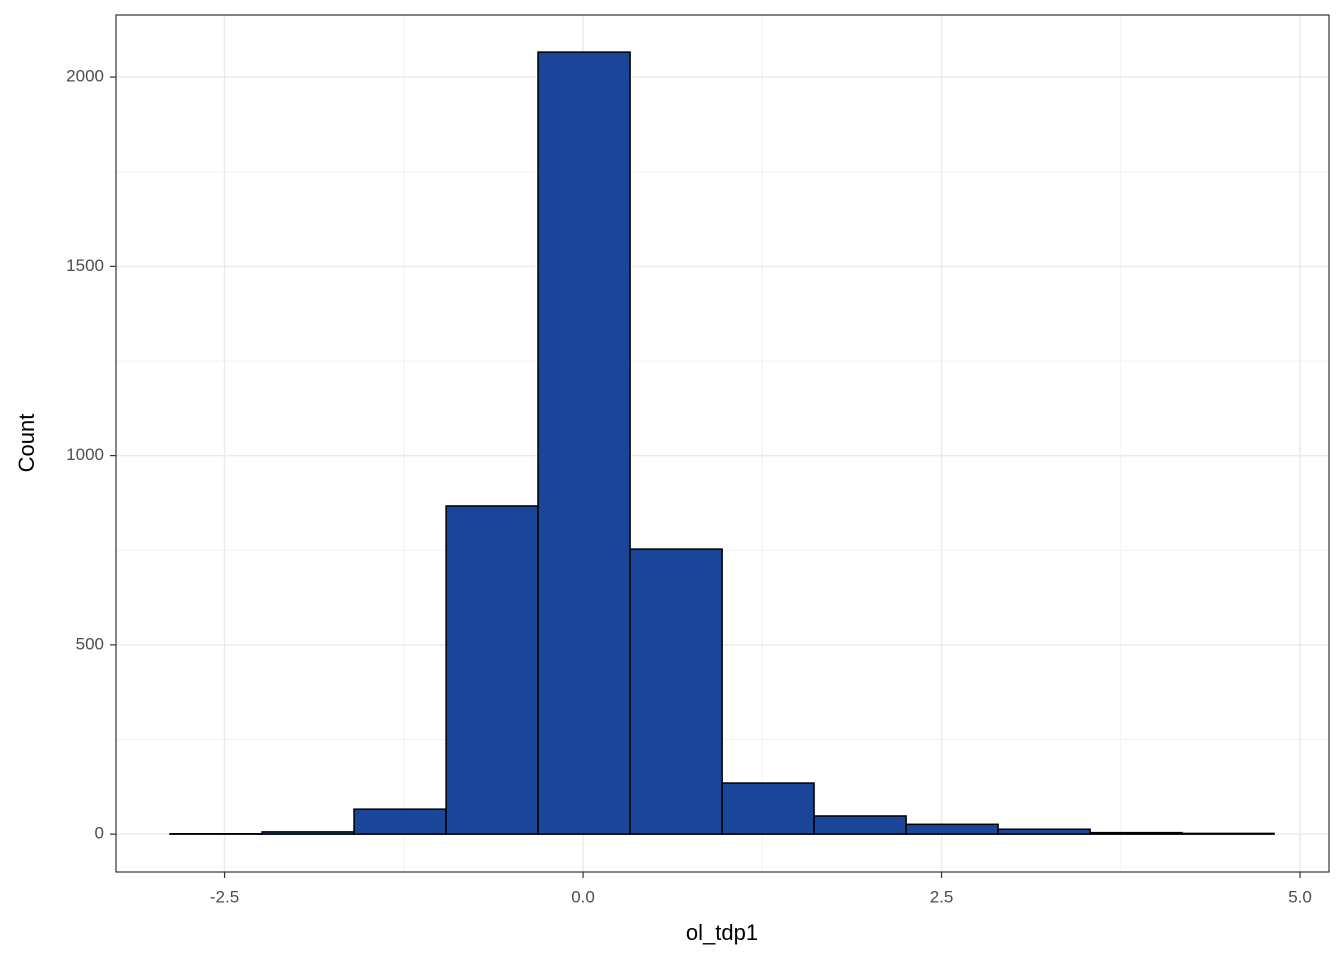 This screenshot has height=960, width=1344. Describe the element at coordinates (942, 896) in the screenshot. I see `x-tick-label: 2.5` at that location.